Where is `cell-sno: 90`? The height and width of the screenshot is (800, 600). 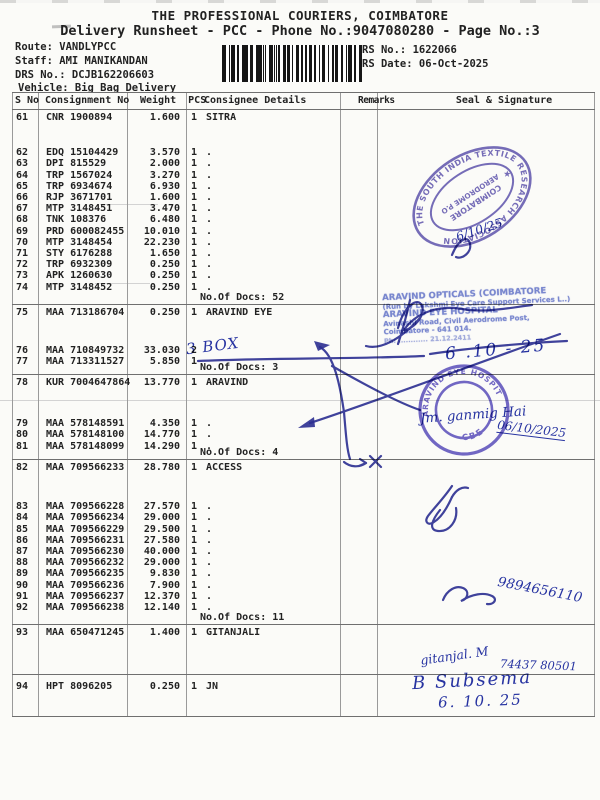 cell-sno: 90 is located at coordinates (22, 585).